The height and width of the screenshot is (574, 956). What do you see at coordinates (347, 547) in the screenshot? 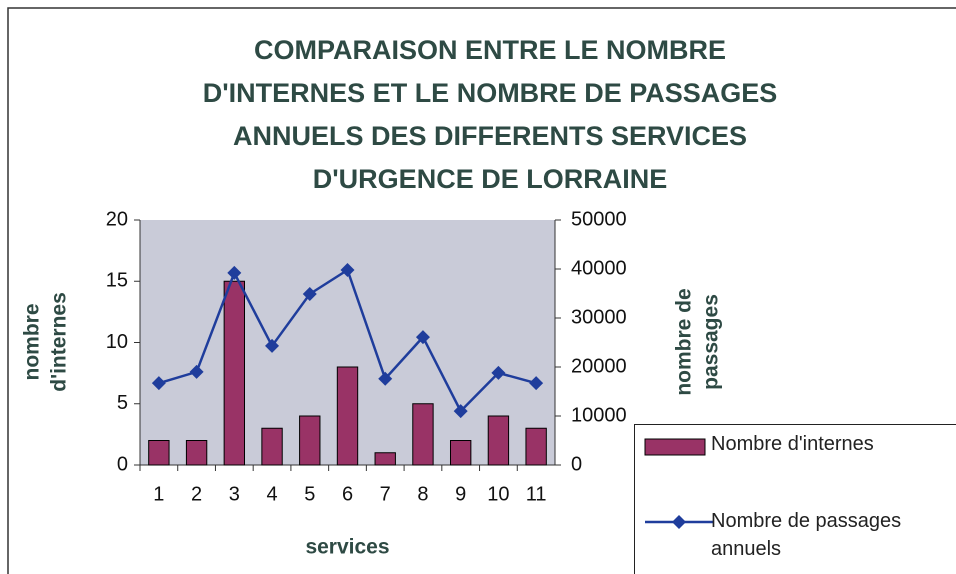
I see `x-axis-title: services` at bounding box center [347, 547].